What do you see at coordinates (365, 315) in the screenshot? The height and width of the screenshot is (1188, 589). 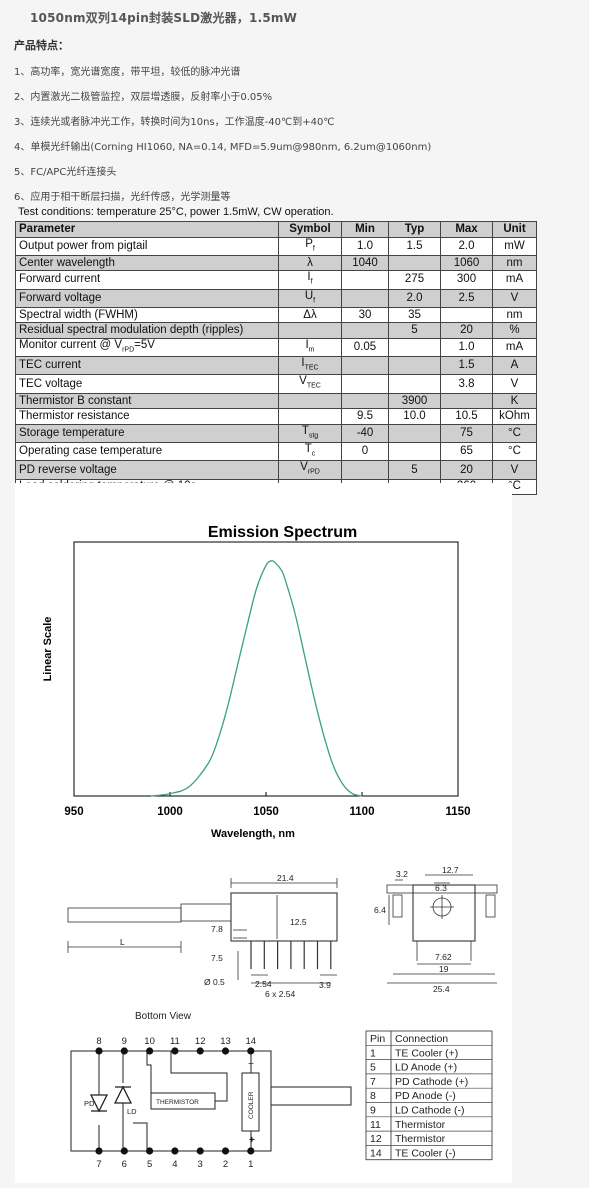 I see `cell-min: 30` at bounding box center [365, 315].